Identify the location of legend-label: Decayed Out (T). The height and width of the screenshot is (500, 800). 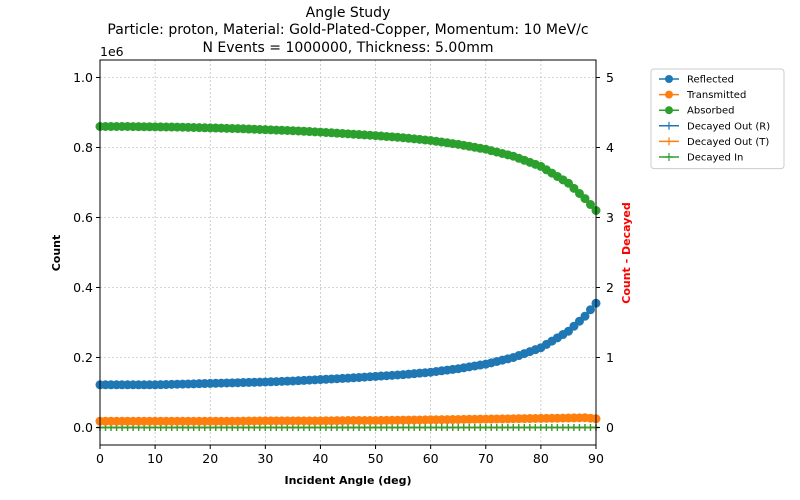
(728, 142).